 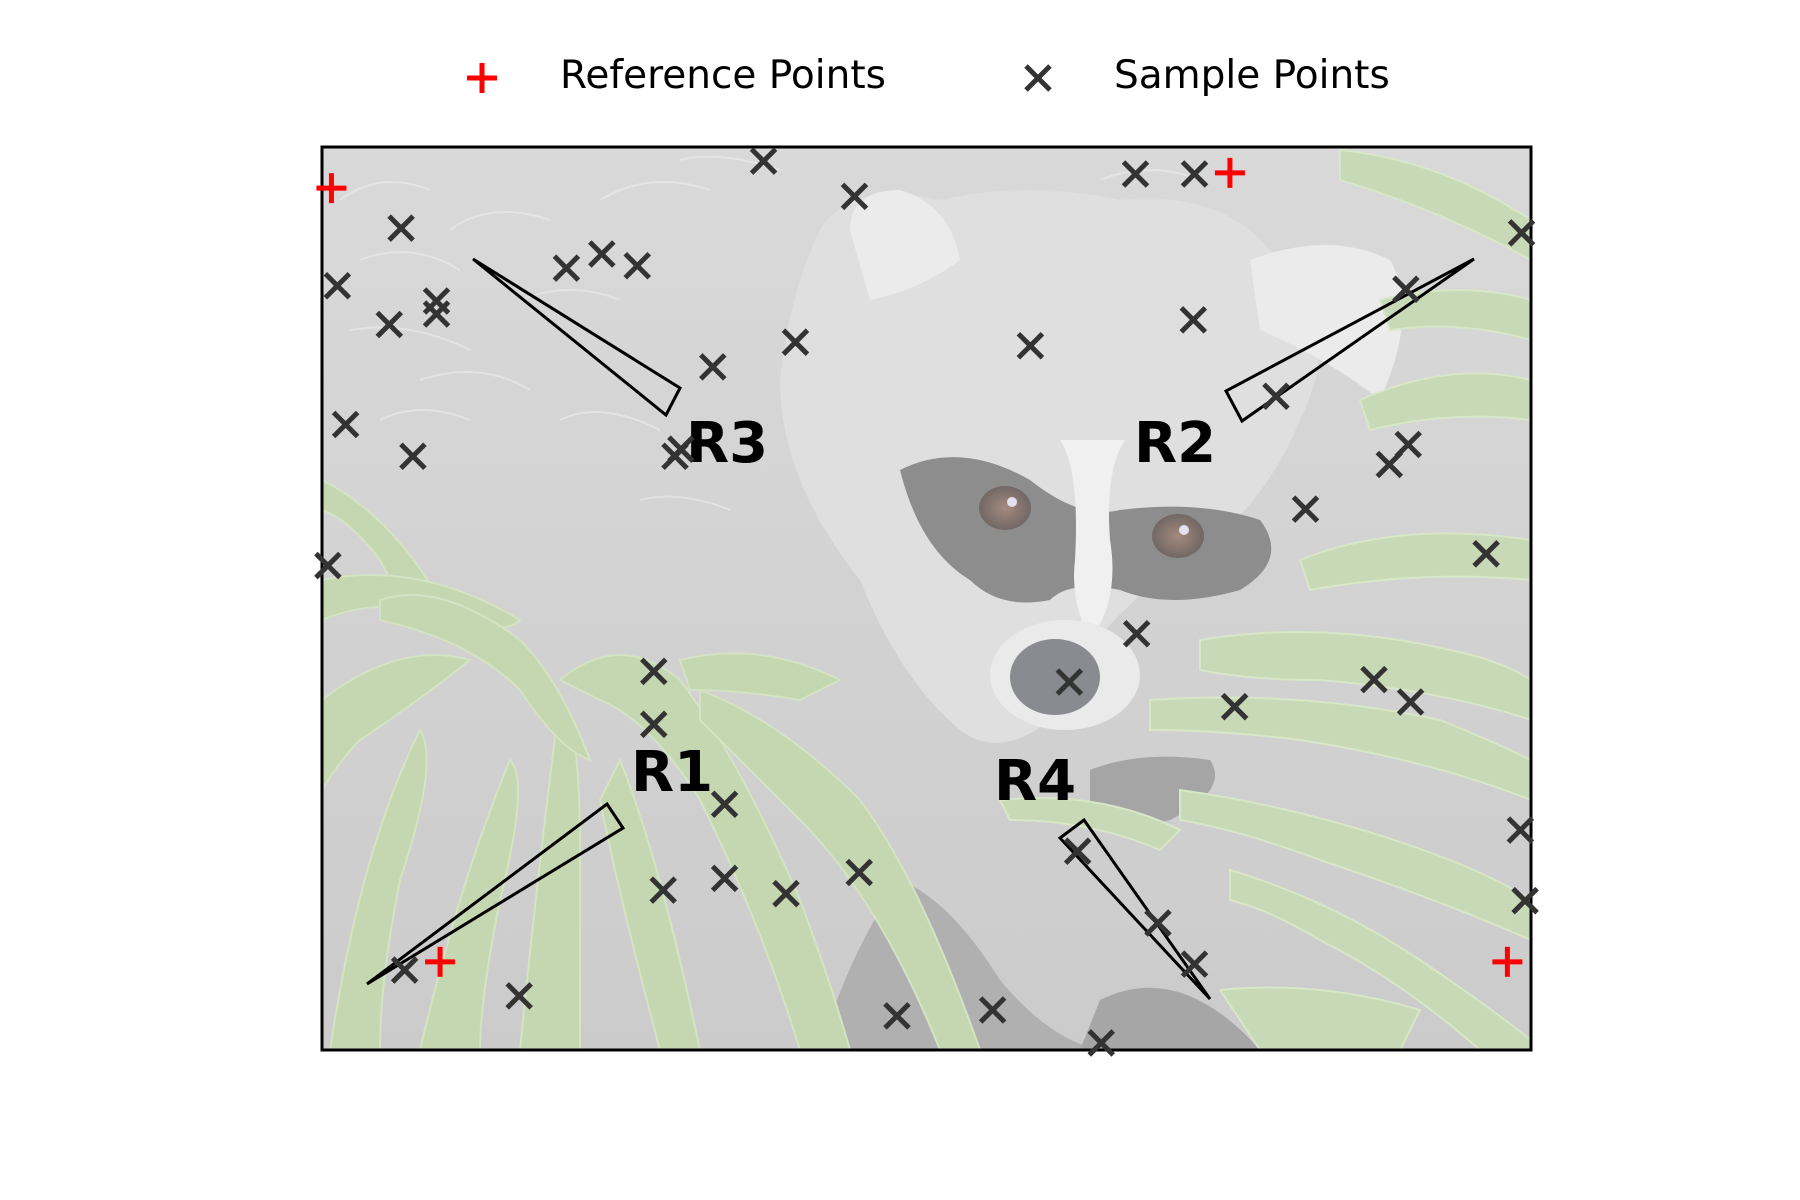 I want to click on legend-reference-marker, so click(x=482, y=78).